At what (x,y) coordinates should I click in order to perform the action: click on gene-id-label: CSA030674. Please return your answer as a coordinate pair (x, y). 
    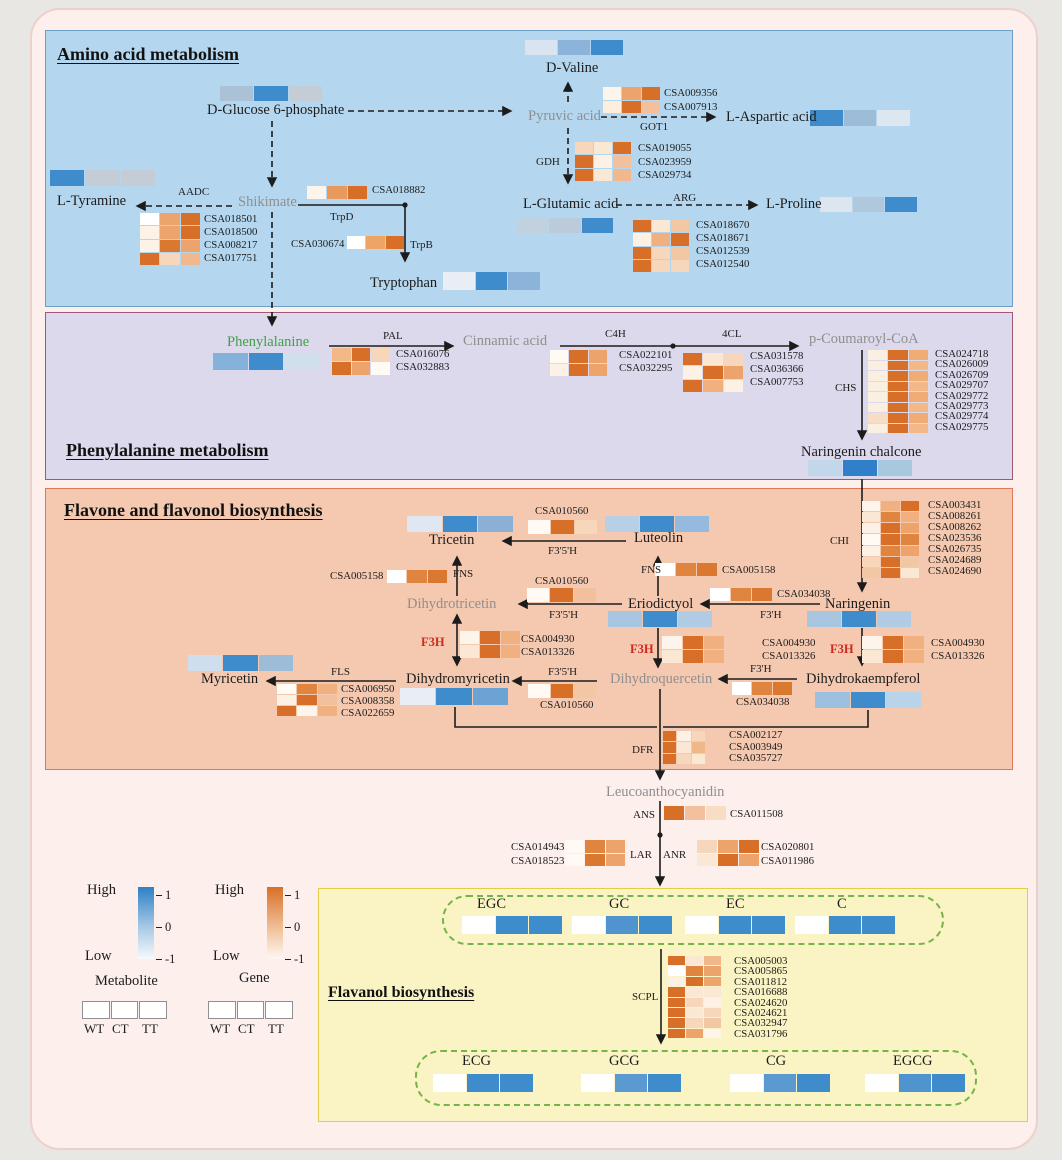
    Looking at the image, I should click on (318, 244).